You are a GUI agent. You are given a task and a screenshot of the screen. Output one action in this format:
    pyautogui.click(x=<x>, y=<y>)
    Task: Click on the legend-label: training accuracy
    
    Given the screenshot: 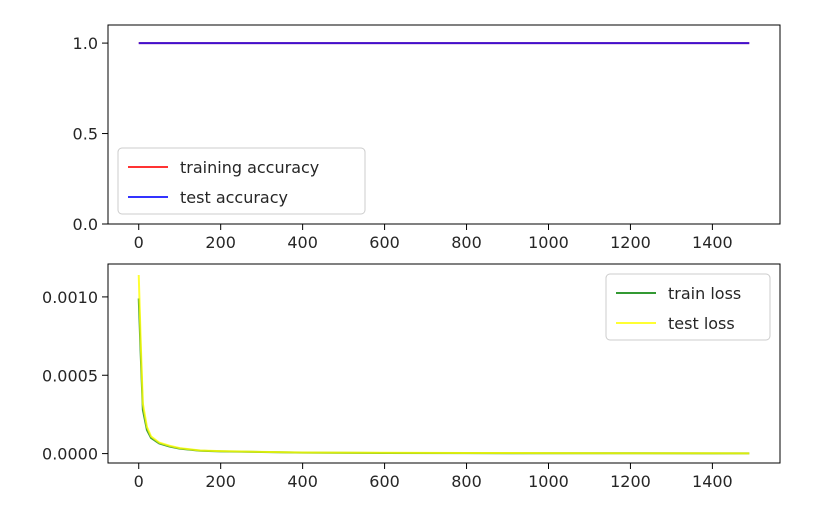 What is the action you would take?
    pyautogui.click(x=249, y=167)
    